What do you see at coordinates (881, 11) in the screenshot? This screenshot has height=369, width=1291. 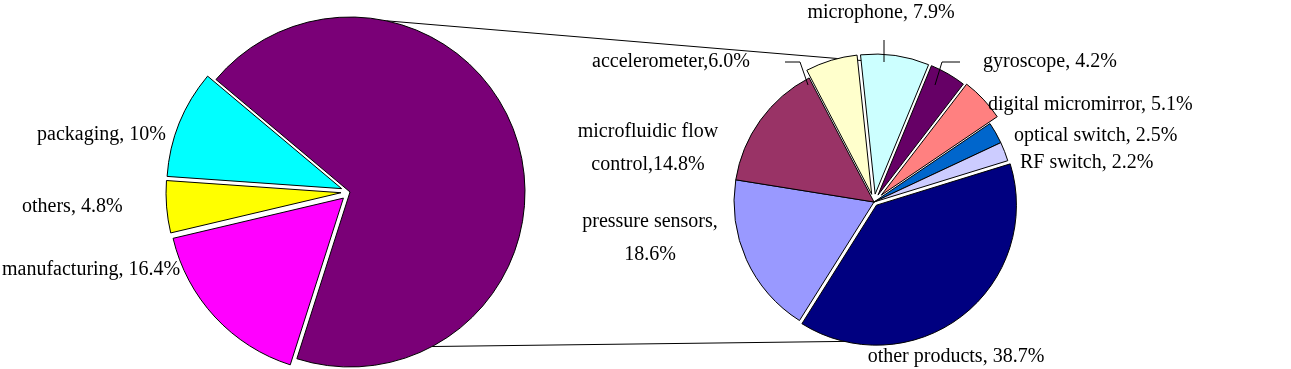 I see `slice-label: microphone, 7.9%` at bounding box center [881, 11].